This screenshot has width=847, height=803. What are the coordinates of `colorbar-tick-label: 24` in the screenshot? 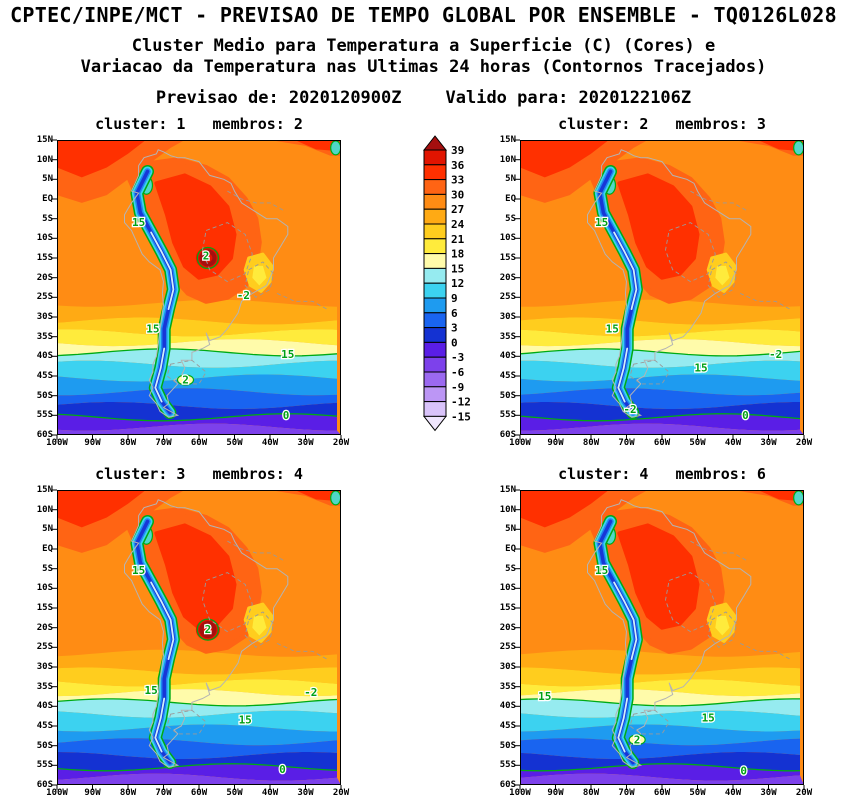 It's located at (458, 224).